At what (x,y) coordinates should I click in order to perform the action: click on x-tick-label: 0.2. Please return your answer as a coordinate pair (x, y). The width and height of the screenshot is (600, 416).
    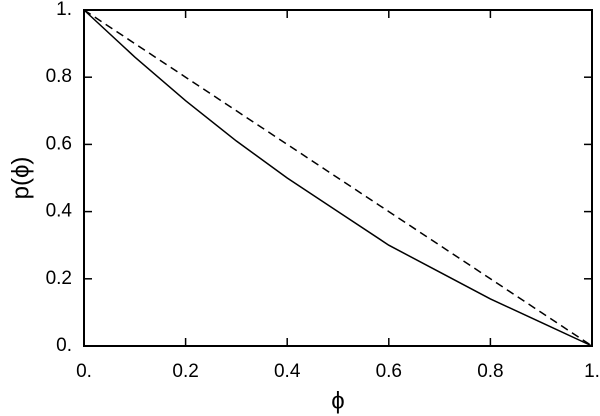
    Looking at the image, I should click on (185, 371).